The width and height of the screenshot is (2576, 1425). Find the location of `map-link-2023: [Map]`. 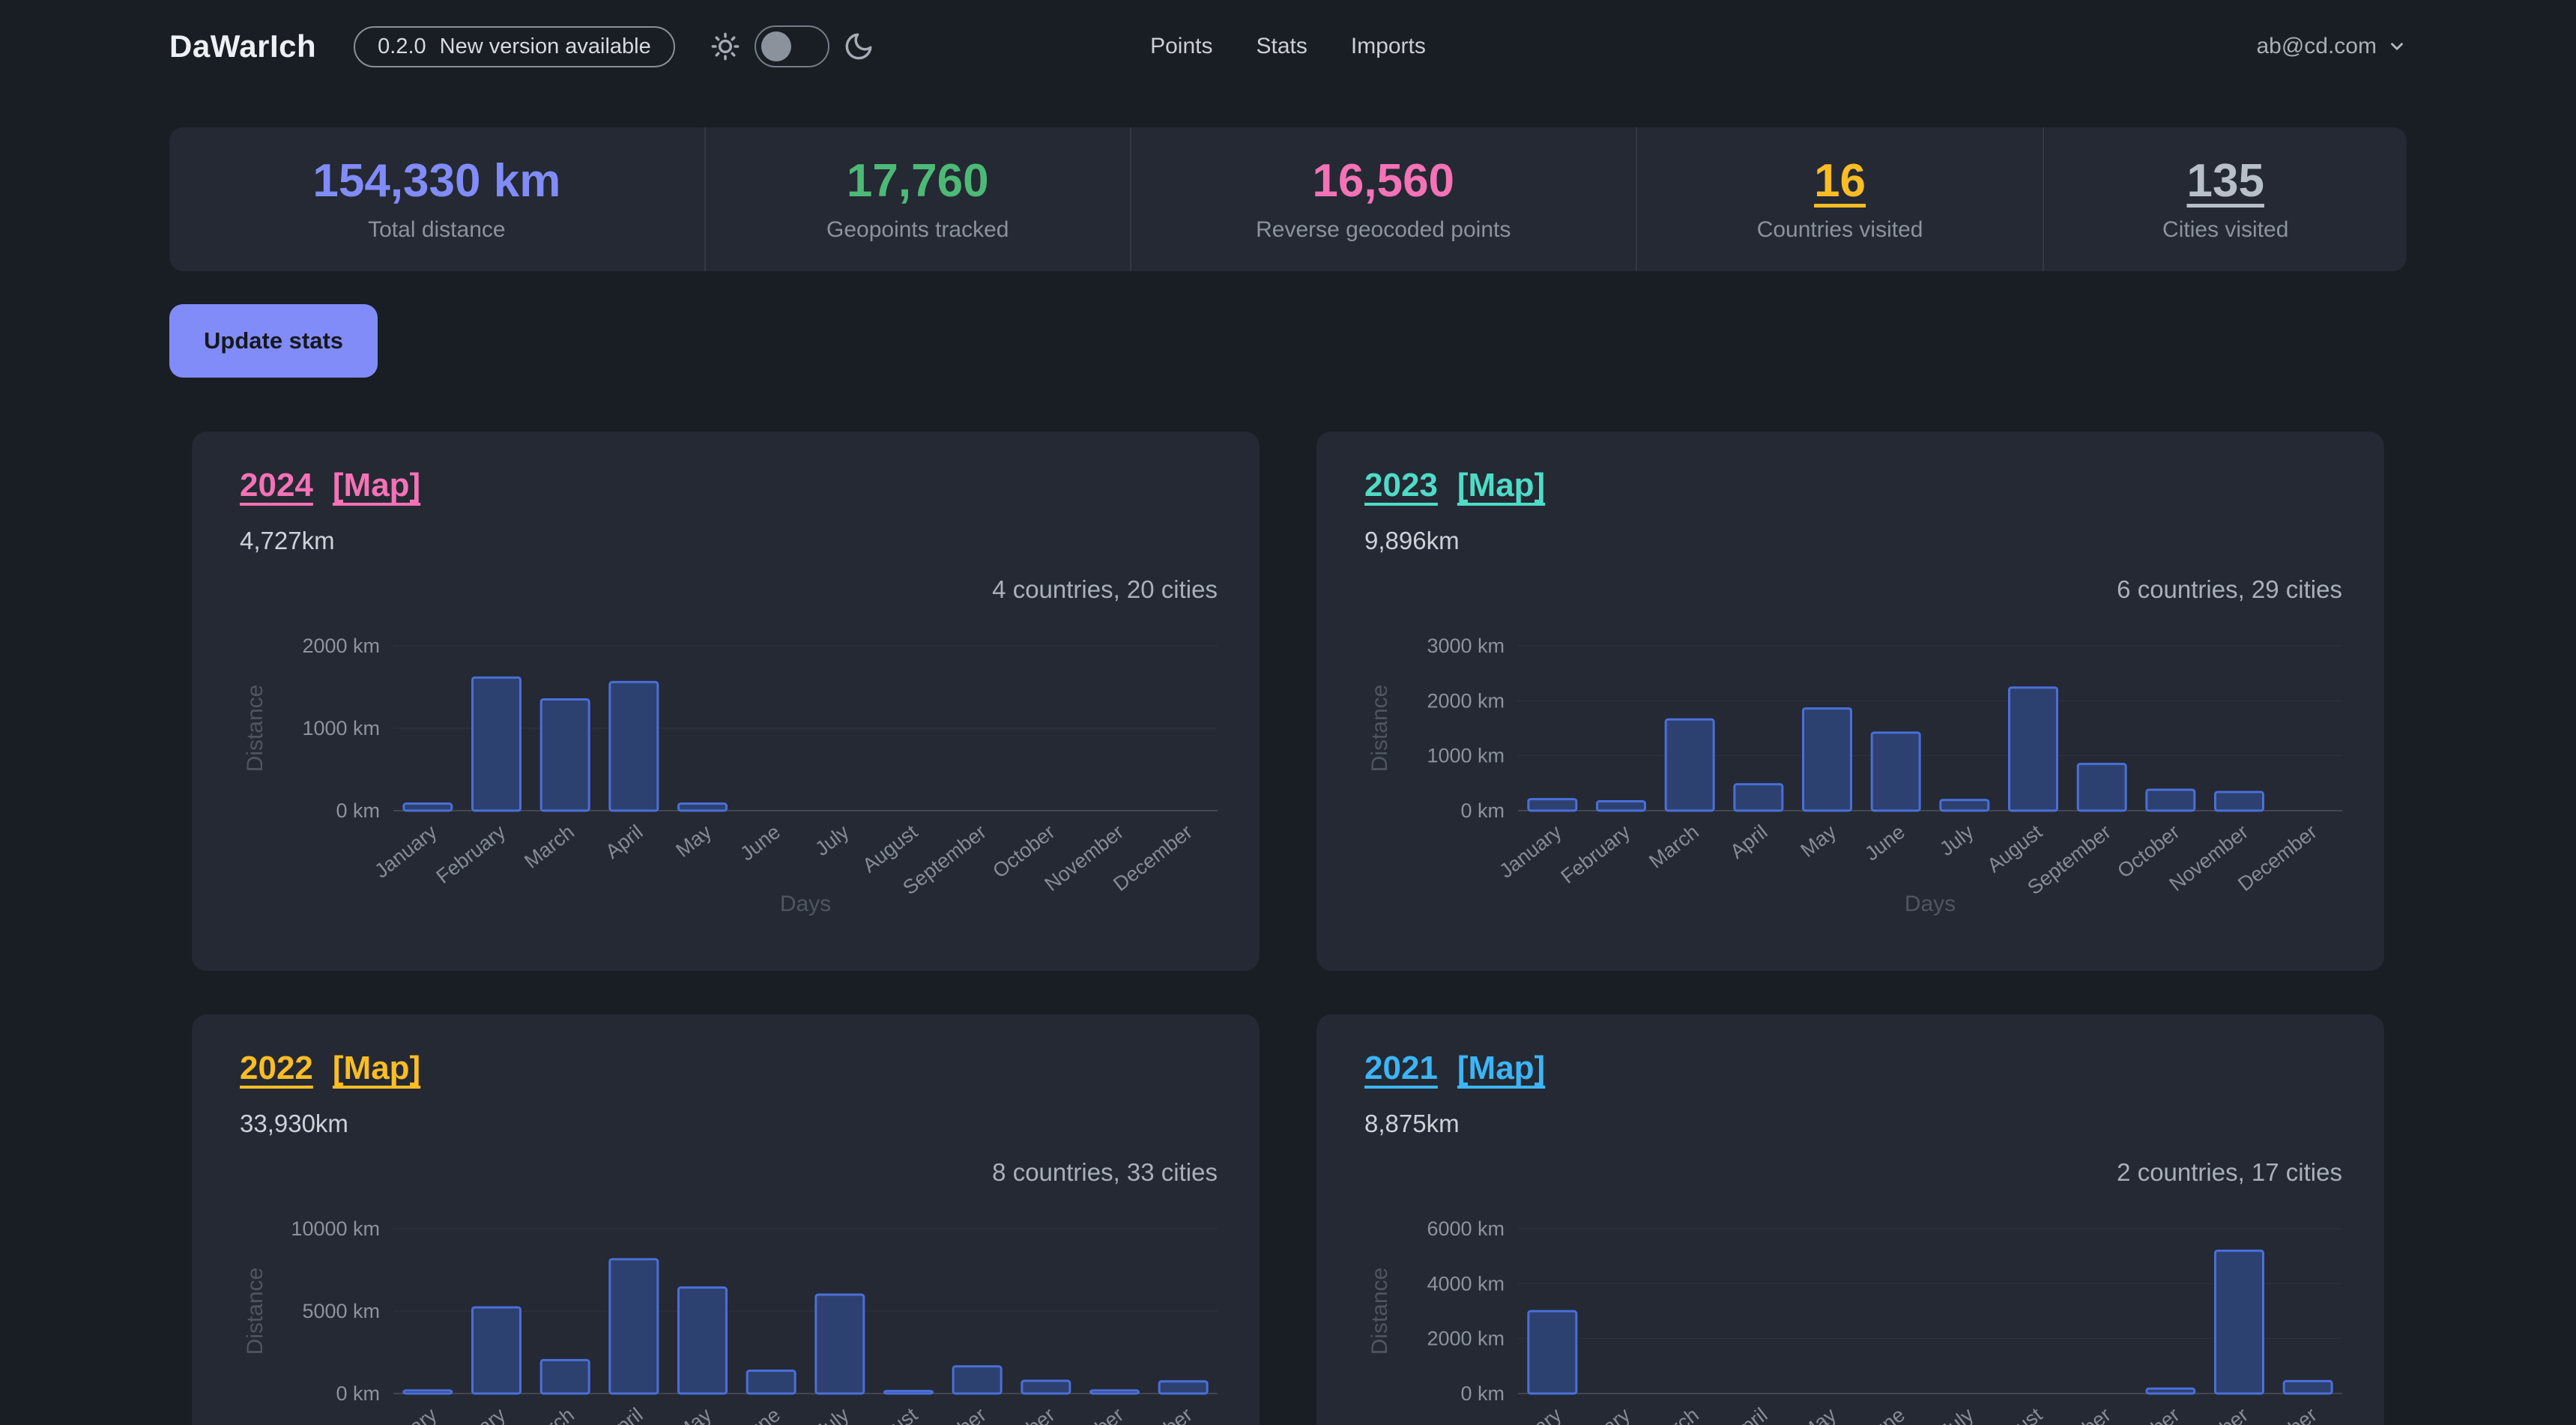

map-link-2023: [Map] is located at coordinates (1501, 486).